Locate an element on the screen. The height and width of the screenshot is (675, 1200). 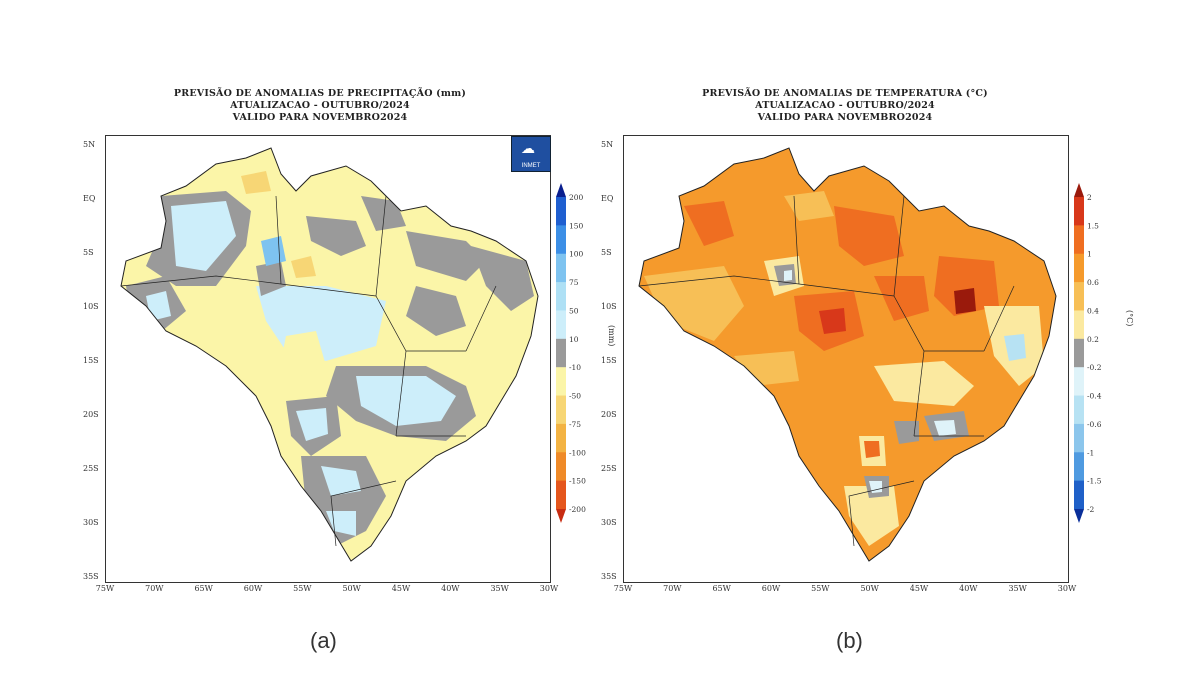
temp-colorbar-label: -1 is located at coordinates (1090, 452).